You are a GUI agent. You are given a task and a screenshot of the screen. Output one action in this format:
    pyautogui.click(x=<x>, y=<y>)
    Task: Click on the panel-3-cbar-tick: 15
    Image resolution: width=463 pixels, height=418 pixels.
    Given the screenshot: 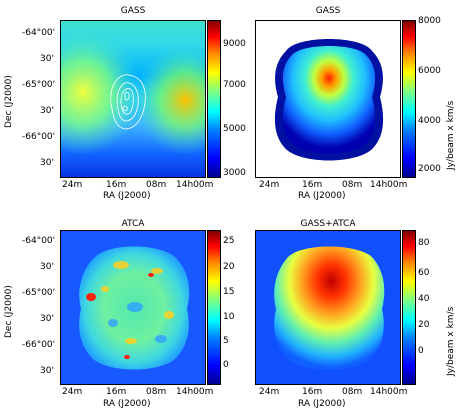 What is the action you would take?
    pyautogui.click(x=229, y=292)
    